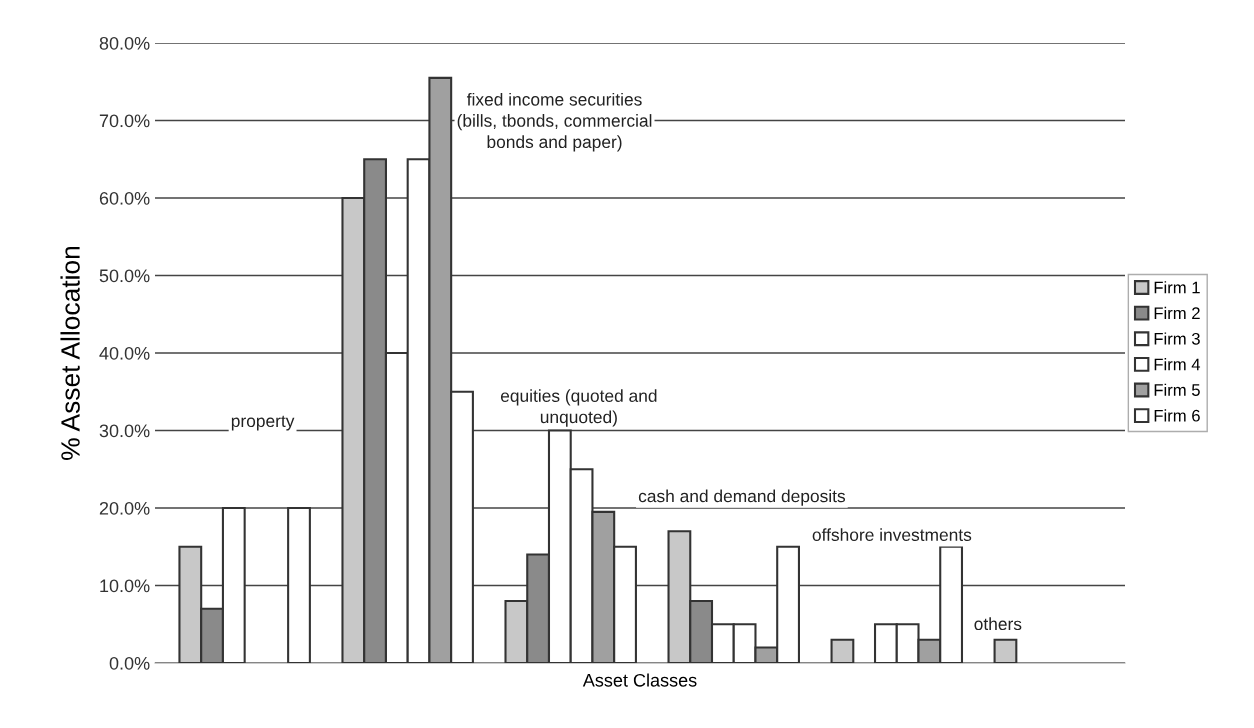 This screenshot has width=1254, height=728. I want to click on annotation: fixed income securities (bills, tbonds, commercial bonds and paper), so click(554, 122).